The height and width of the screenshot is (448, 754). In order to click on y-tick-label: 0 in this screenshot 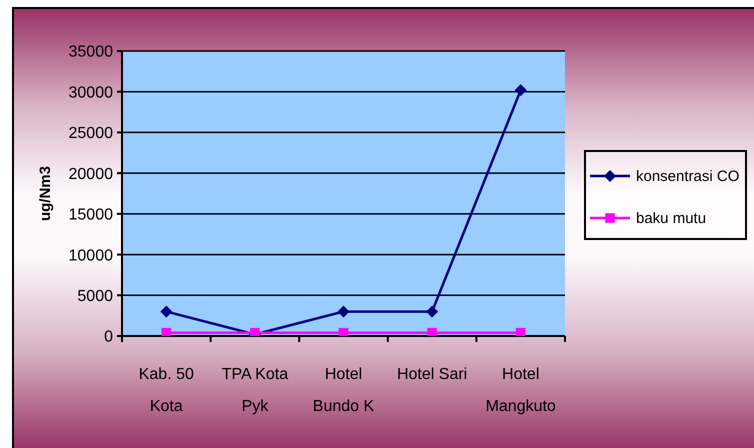, I will do `click(109, 337)`.